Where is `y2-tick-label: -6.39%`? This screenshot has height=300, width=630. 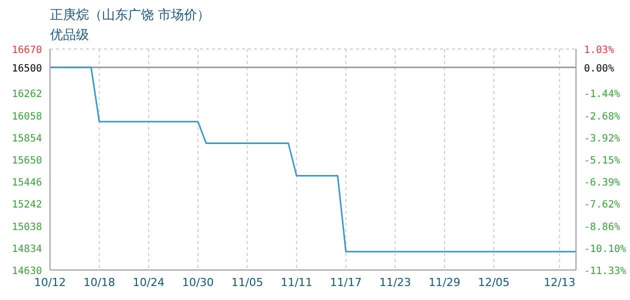
y2-tick-label: -6.39% is located at coordinates (602, 183).